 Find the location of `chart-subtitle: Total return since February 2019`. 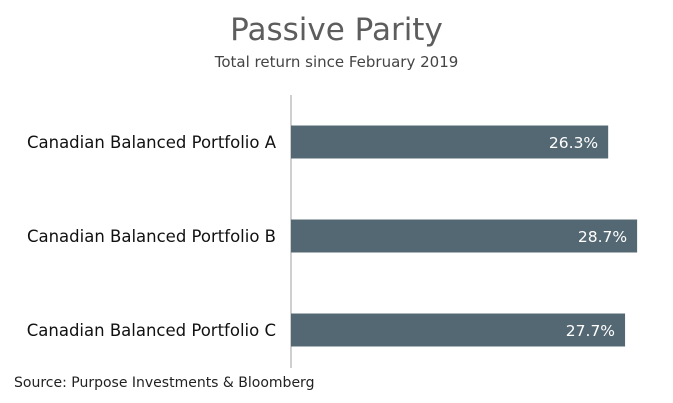

chart-subtitle: Total return since February 2019 is located at coordinates (336, 62).